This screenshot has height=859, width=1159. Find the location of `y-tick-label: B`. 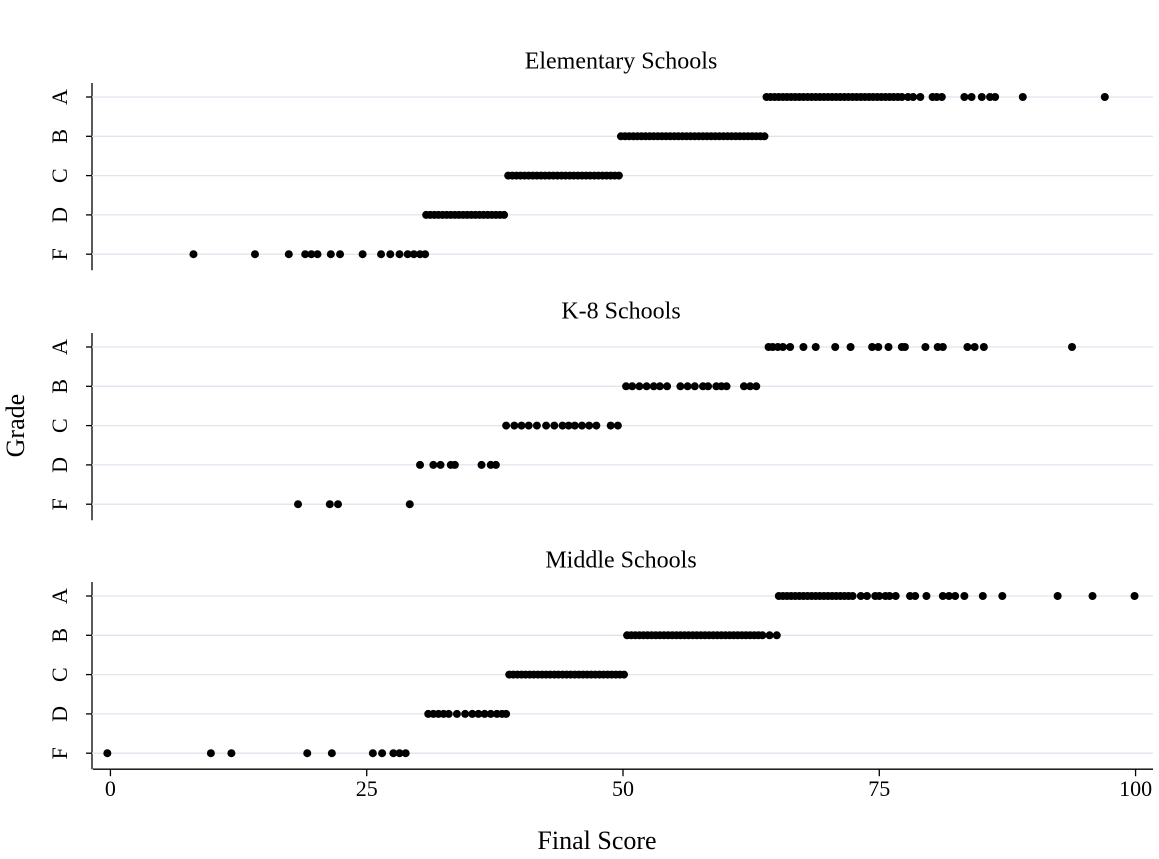

y-tick-label: B is located at coordinates (59, 635).